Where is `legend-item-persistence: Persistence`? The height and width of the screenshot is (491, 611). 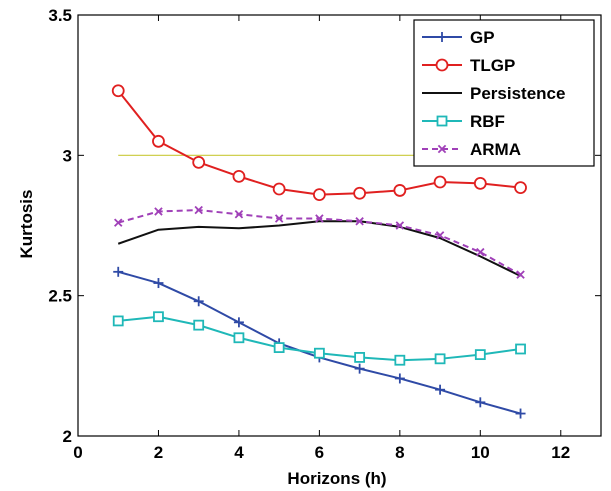 legend-item-persistence: Persistence is located at coordinates (493, 93).